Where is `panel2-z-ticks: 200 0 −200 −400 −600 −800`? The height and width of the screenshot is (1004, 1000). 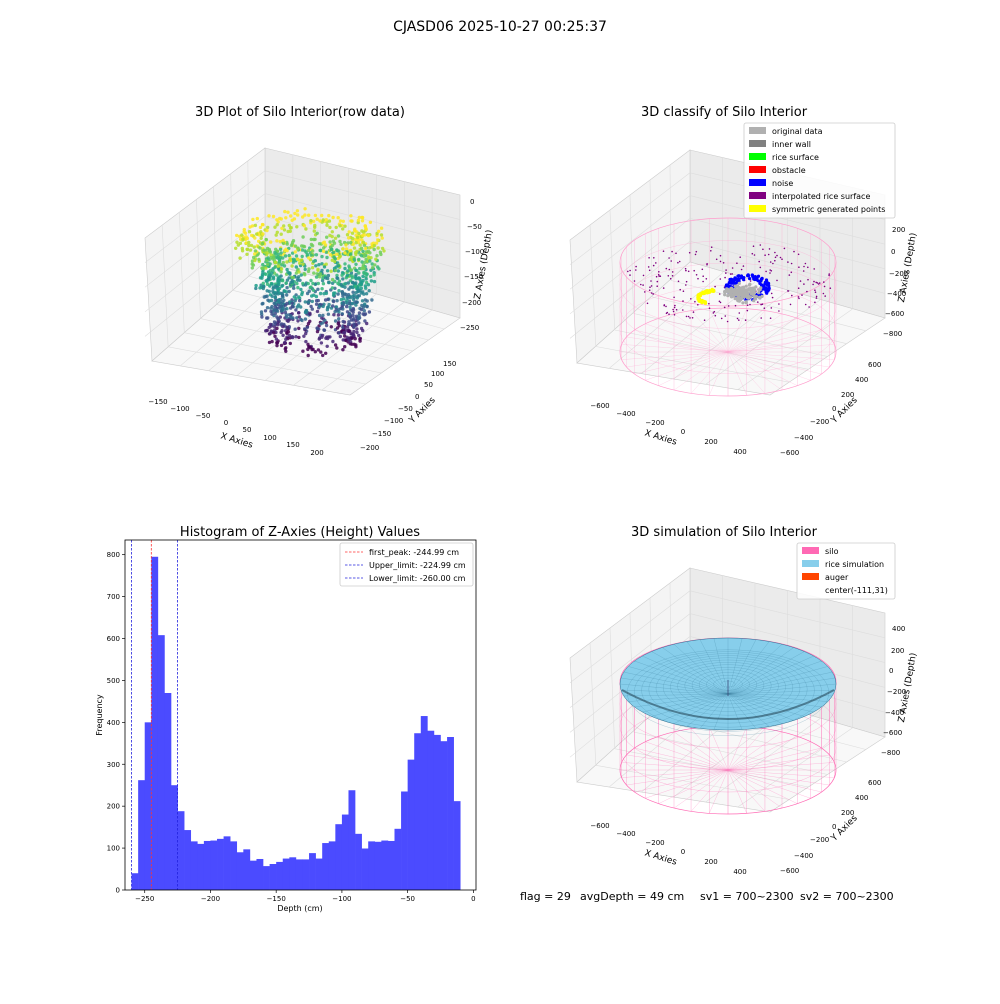
panel2-z-ticks: 200 0 −200 −400 −600 −800 is located at coordinates (895, 282).